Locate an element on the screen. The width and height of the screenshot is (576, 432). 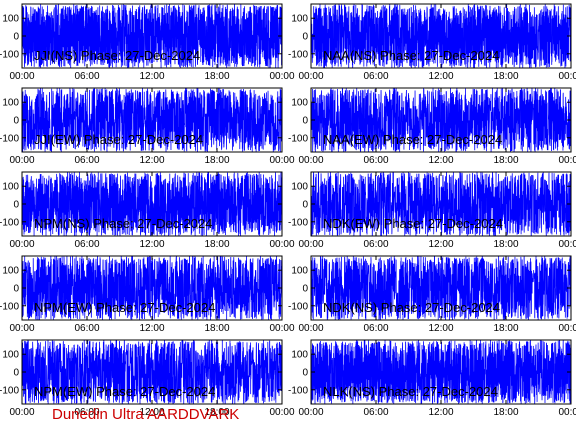
panel-title: NAA(NS) Phase: 27-Dec-2024 is located at coordinates (411, 55).